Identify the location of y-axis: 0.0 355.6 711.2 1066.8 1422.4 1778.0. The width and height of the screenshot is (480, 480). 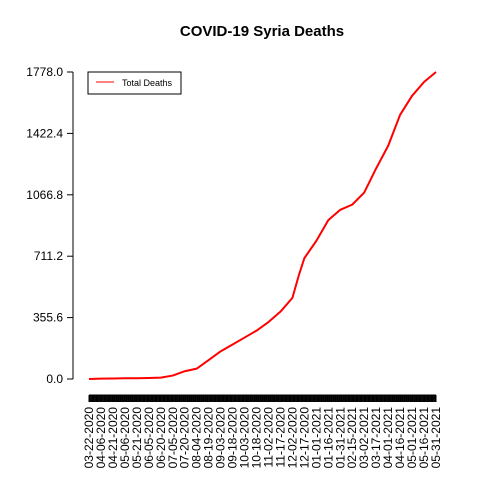
(50, 225).